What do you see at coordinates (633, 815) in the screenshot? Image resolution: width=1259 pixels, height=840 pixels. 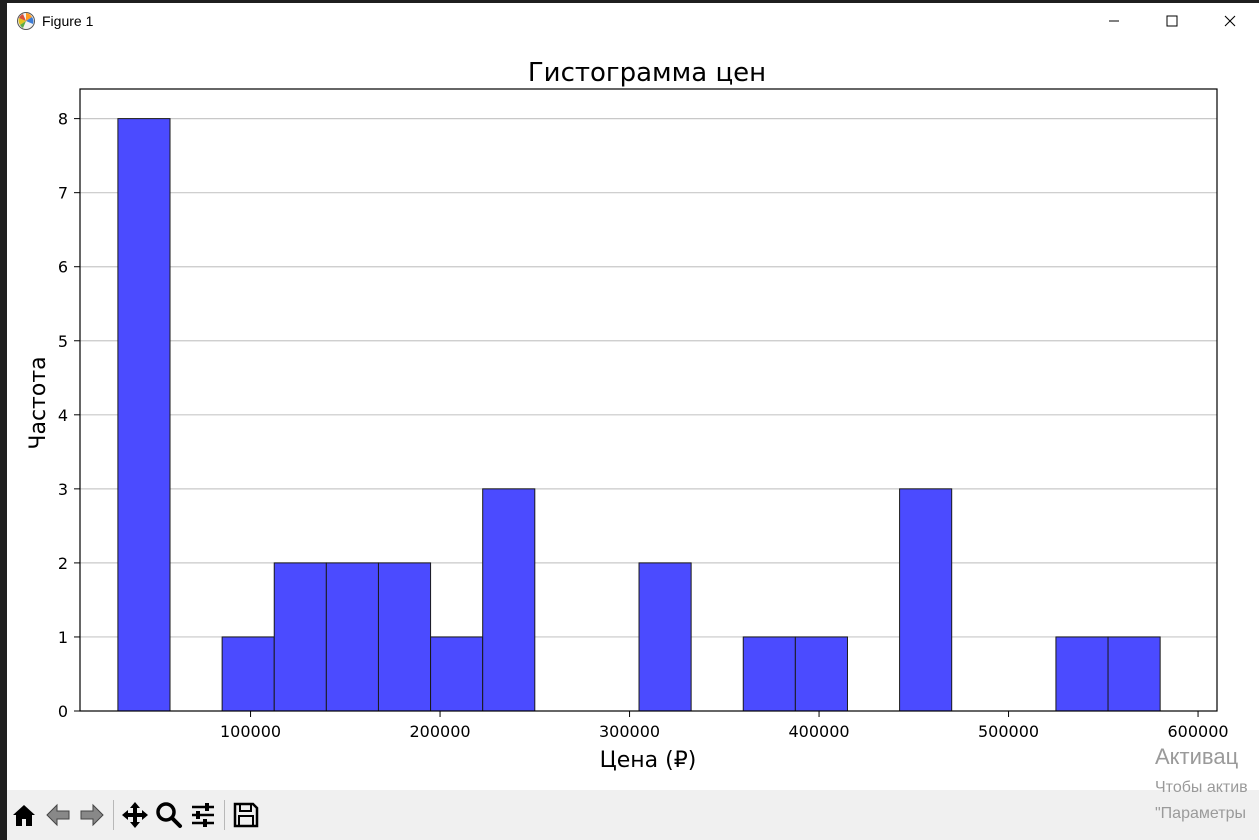 I see `navigation-toolbar` at bounding box center [633, 815].